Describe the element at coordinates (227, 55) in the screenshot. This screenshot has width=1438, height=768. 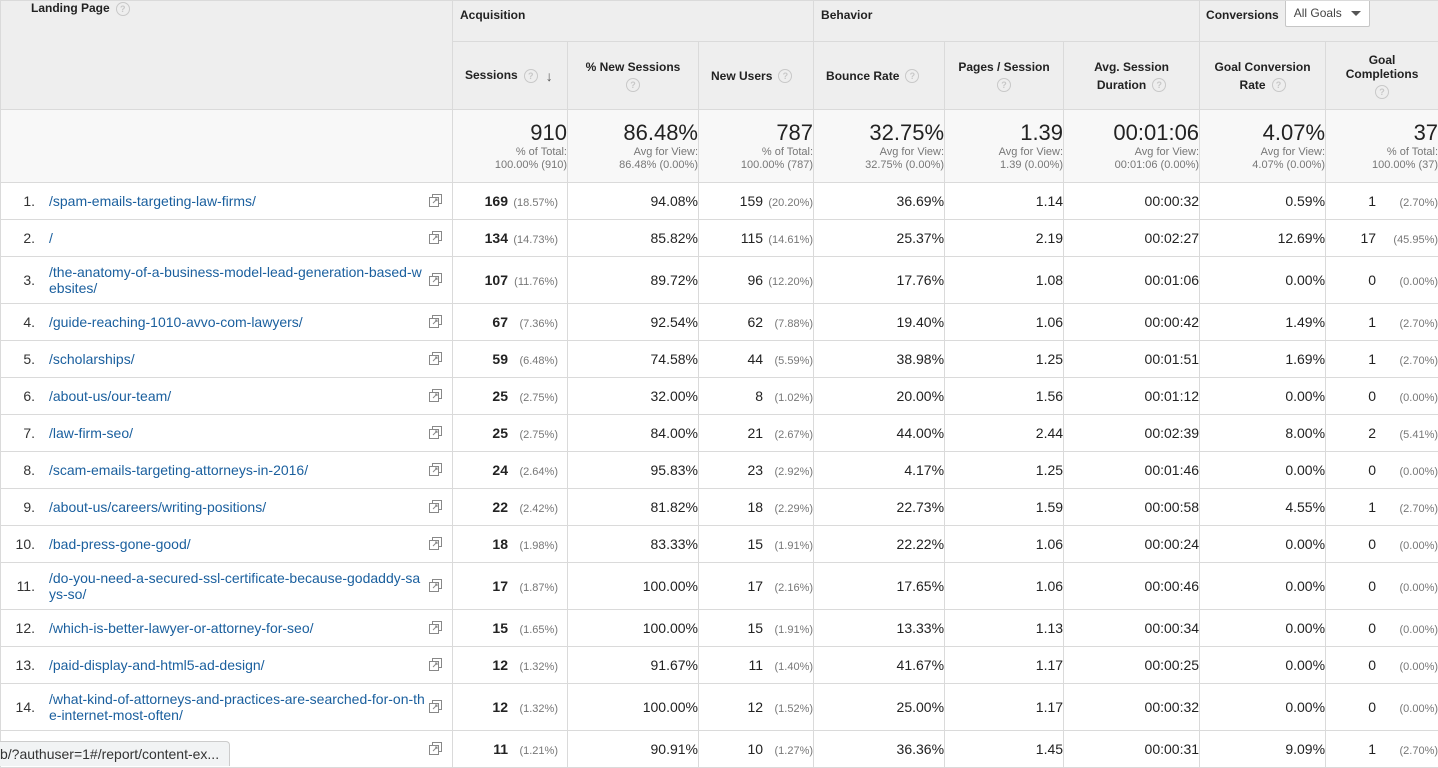
I see `landing-page-header: Landing Page?` at that location.